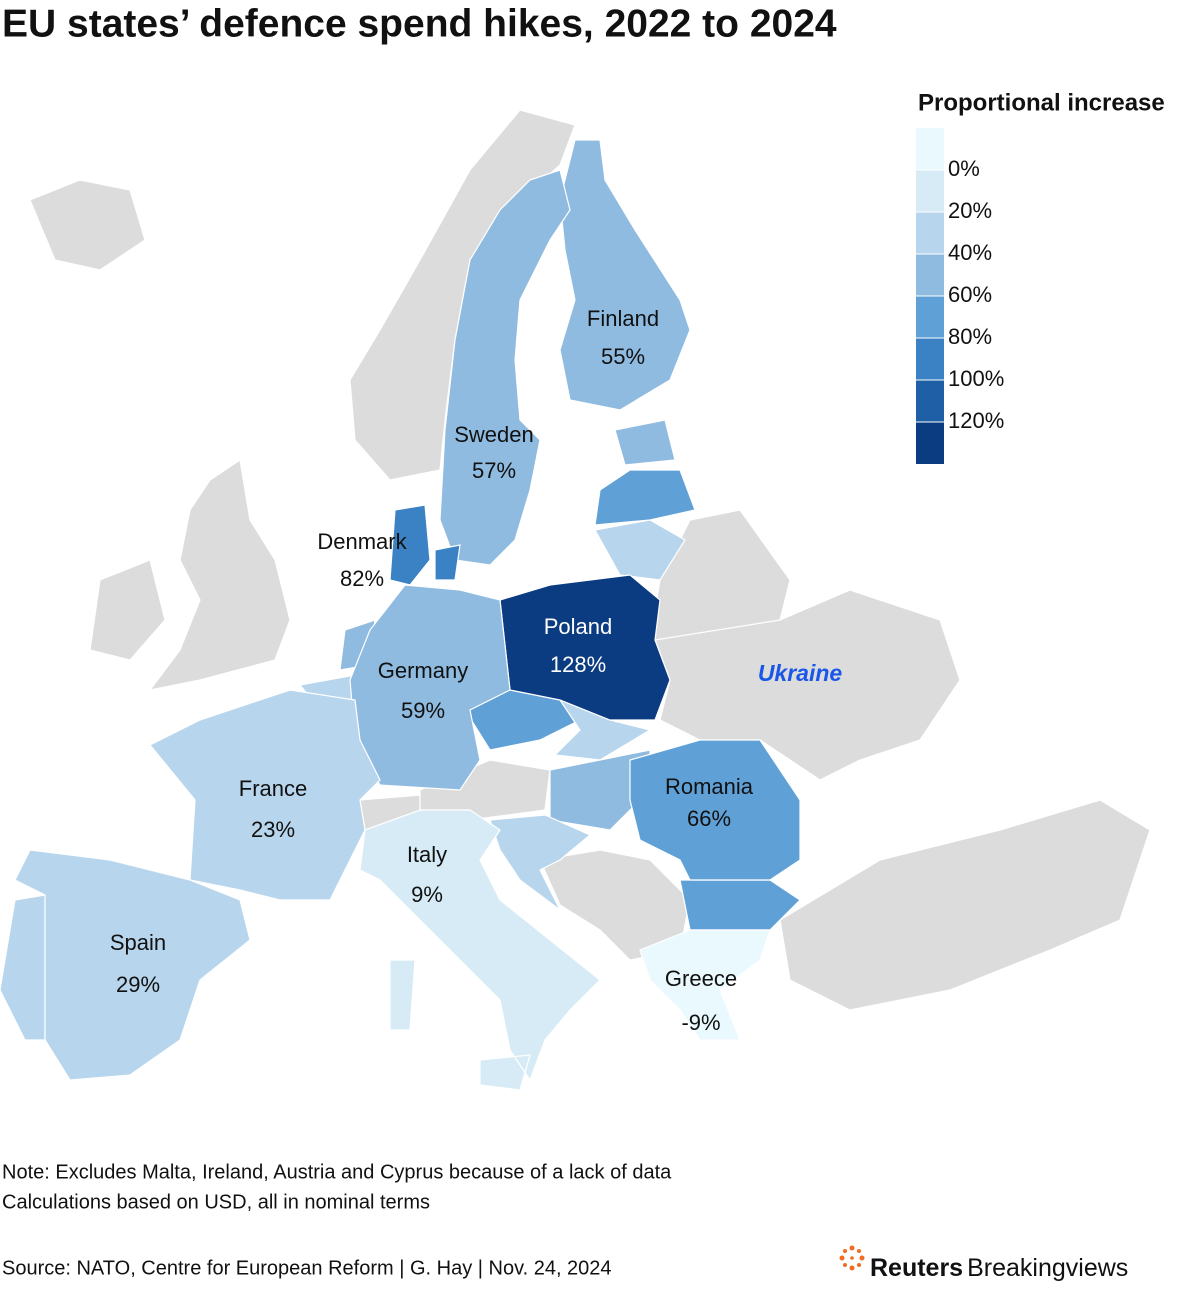 The width and height of the screenshot is (1180, 1316). I want to click on ukraine, so click(807, 685).